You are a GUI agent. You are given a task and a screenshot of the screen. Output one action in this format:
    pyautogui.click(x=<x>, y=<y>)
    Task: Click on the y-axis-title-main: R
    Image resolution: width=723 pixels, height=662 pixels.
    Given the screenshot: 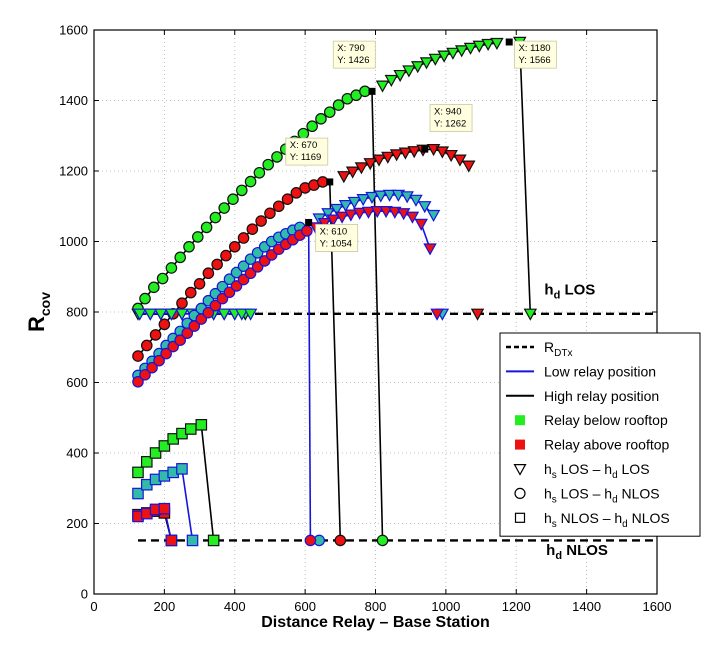 What is the action you would take?
    pyautogui.click(x=36, y=324)
    